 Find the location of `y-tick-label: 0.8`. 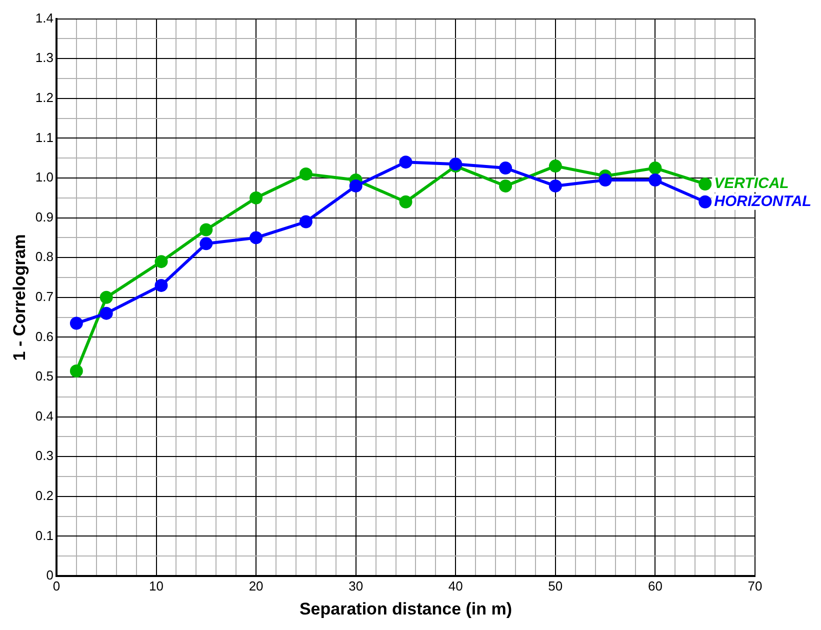

y-tick-label: 0.8 is located at coordinates (44, 256).